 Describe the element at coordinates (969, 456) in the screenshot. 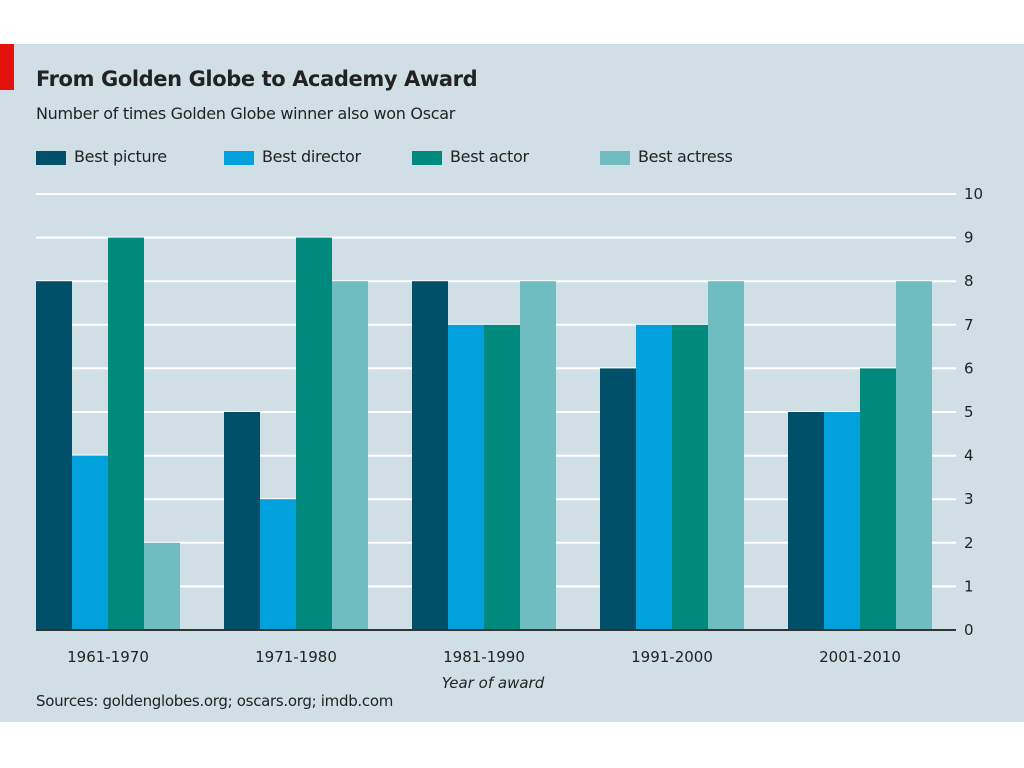

I see `y-tick-label: 4` at that location.